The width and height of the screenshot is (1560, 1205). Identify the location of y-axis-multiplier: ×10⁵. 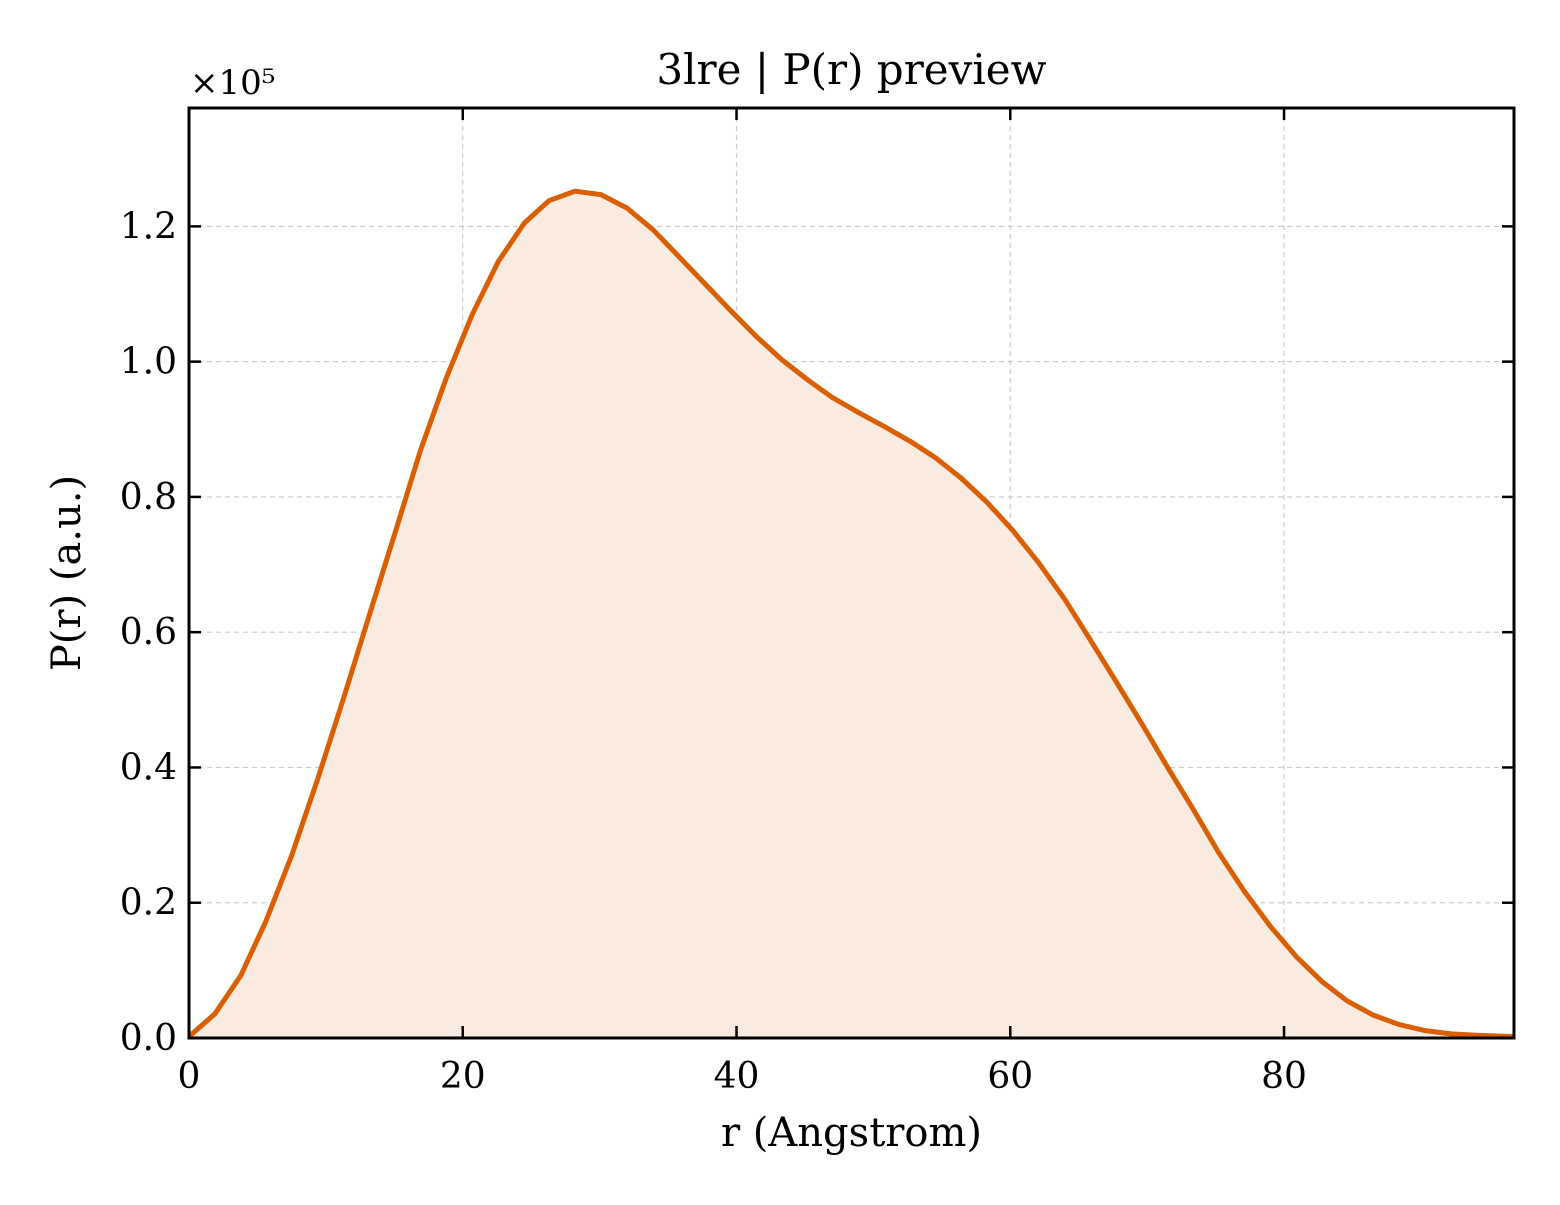
(232, 83).